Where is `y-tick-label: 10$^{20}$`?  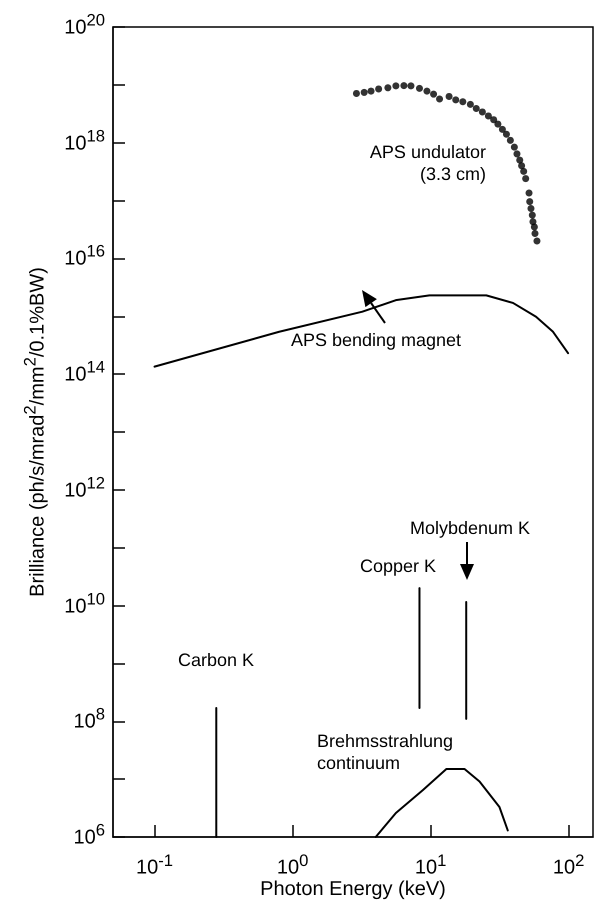
y-tick-label: 10$^{20}$ is located at coordinates (84, 25).